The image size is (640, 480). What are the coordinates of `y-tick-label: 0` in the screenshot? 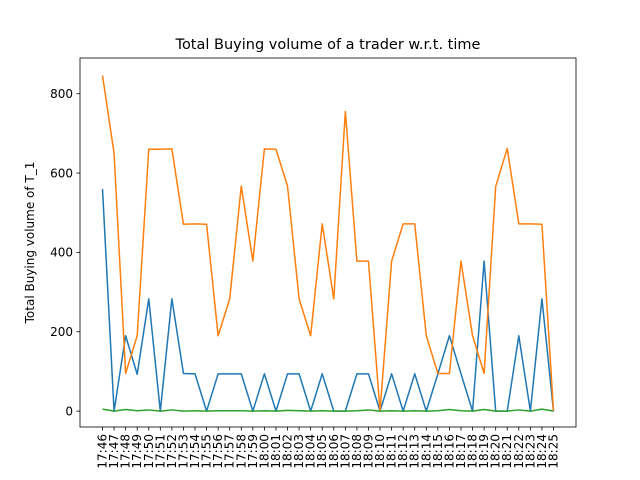 It's located at (69, 411).